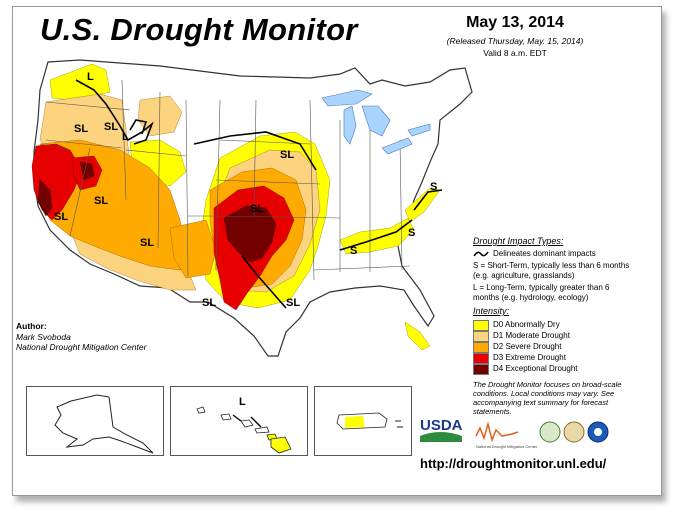 The height and width of the screenshot is (512, 674). What do you see at coordinates (481, 254) in the screenshot?
I see `squiggle-icon` at bounding box center [481, 254].